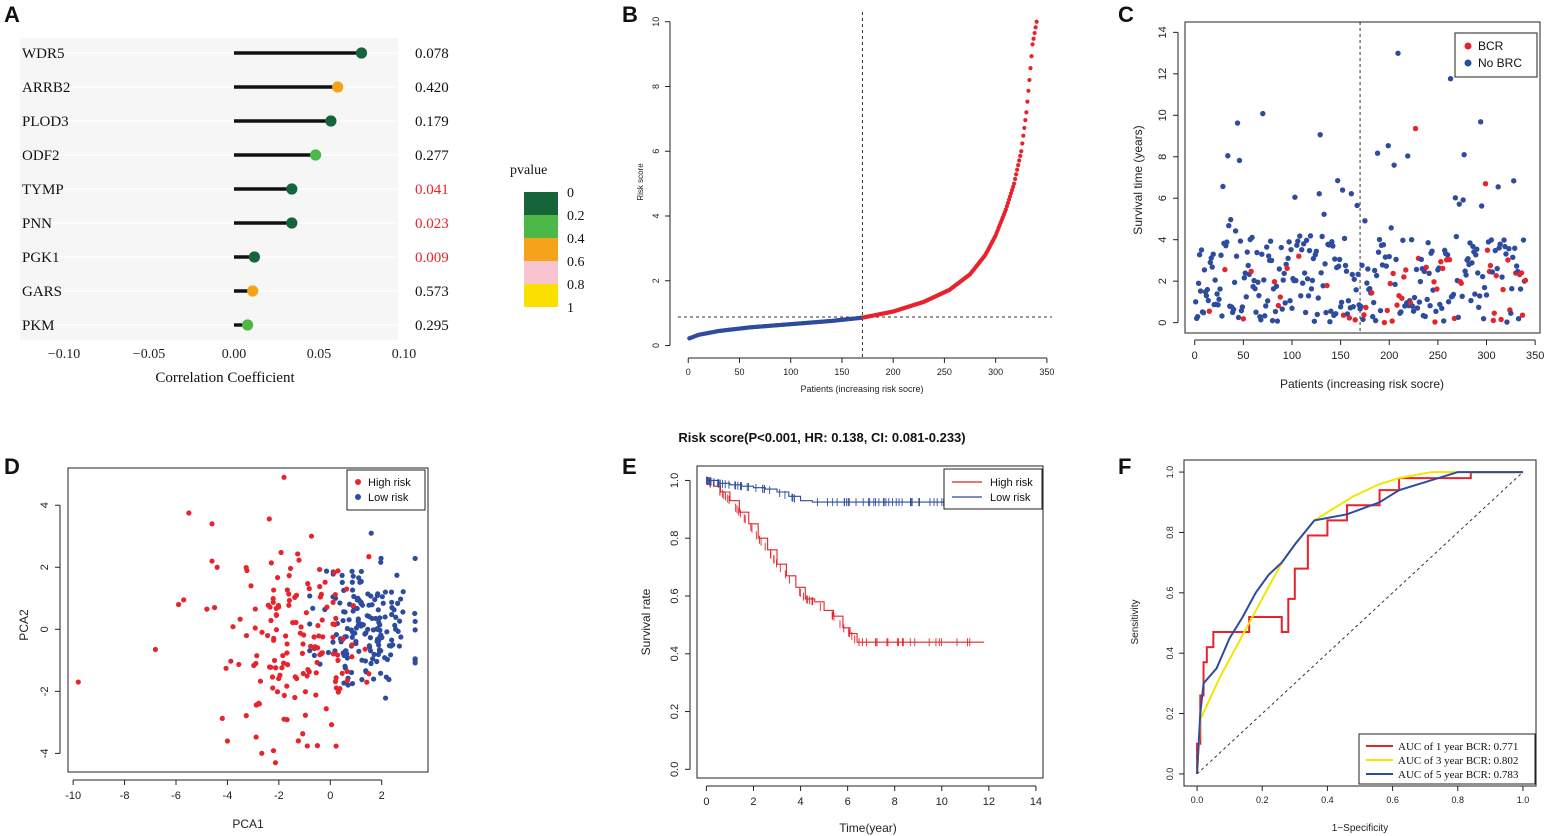 The height and width of the screenshot is (836, 1544). Describe the element at coordinates (1458, 747) in the screenshot. I see `legend-label: AUC of 1 year BCR: 0.771` at that location.